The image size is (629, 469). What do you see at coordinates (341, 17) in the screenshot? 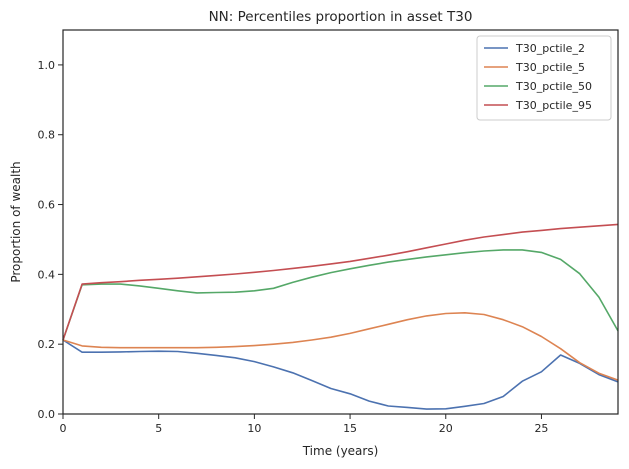
I see `chart-title: NN: Percentiles proportion in asset T30` at bounding box center [341, 17].